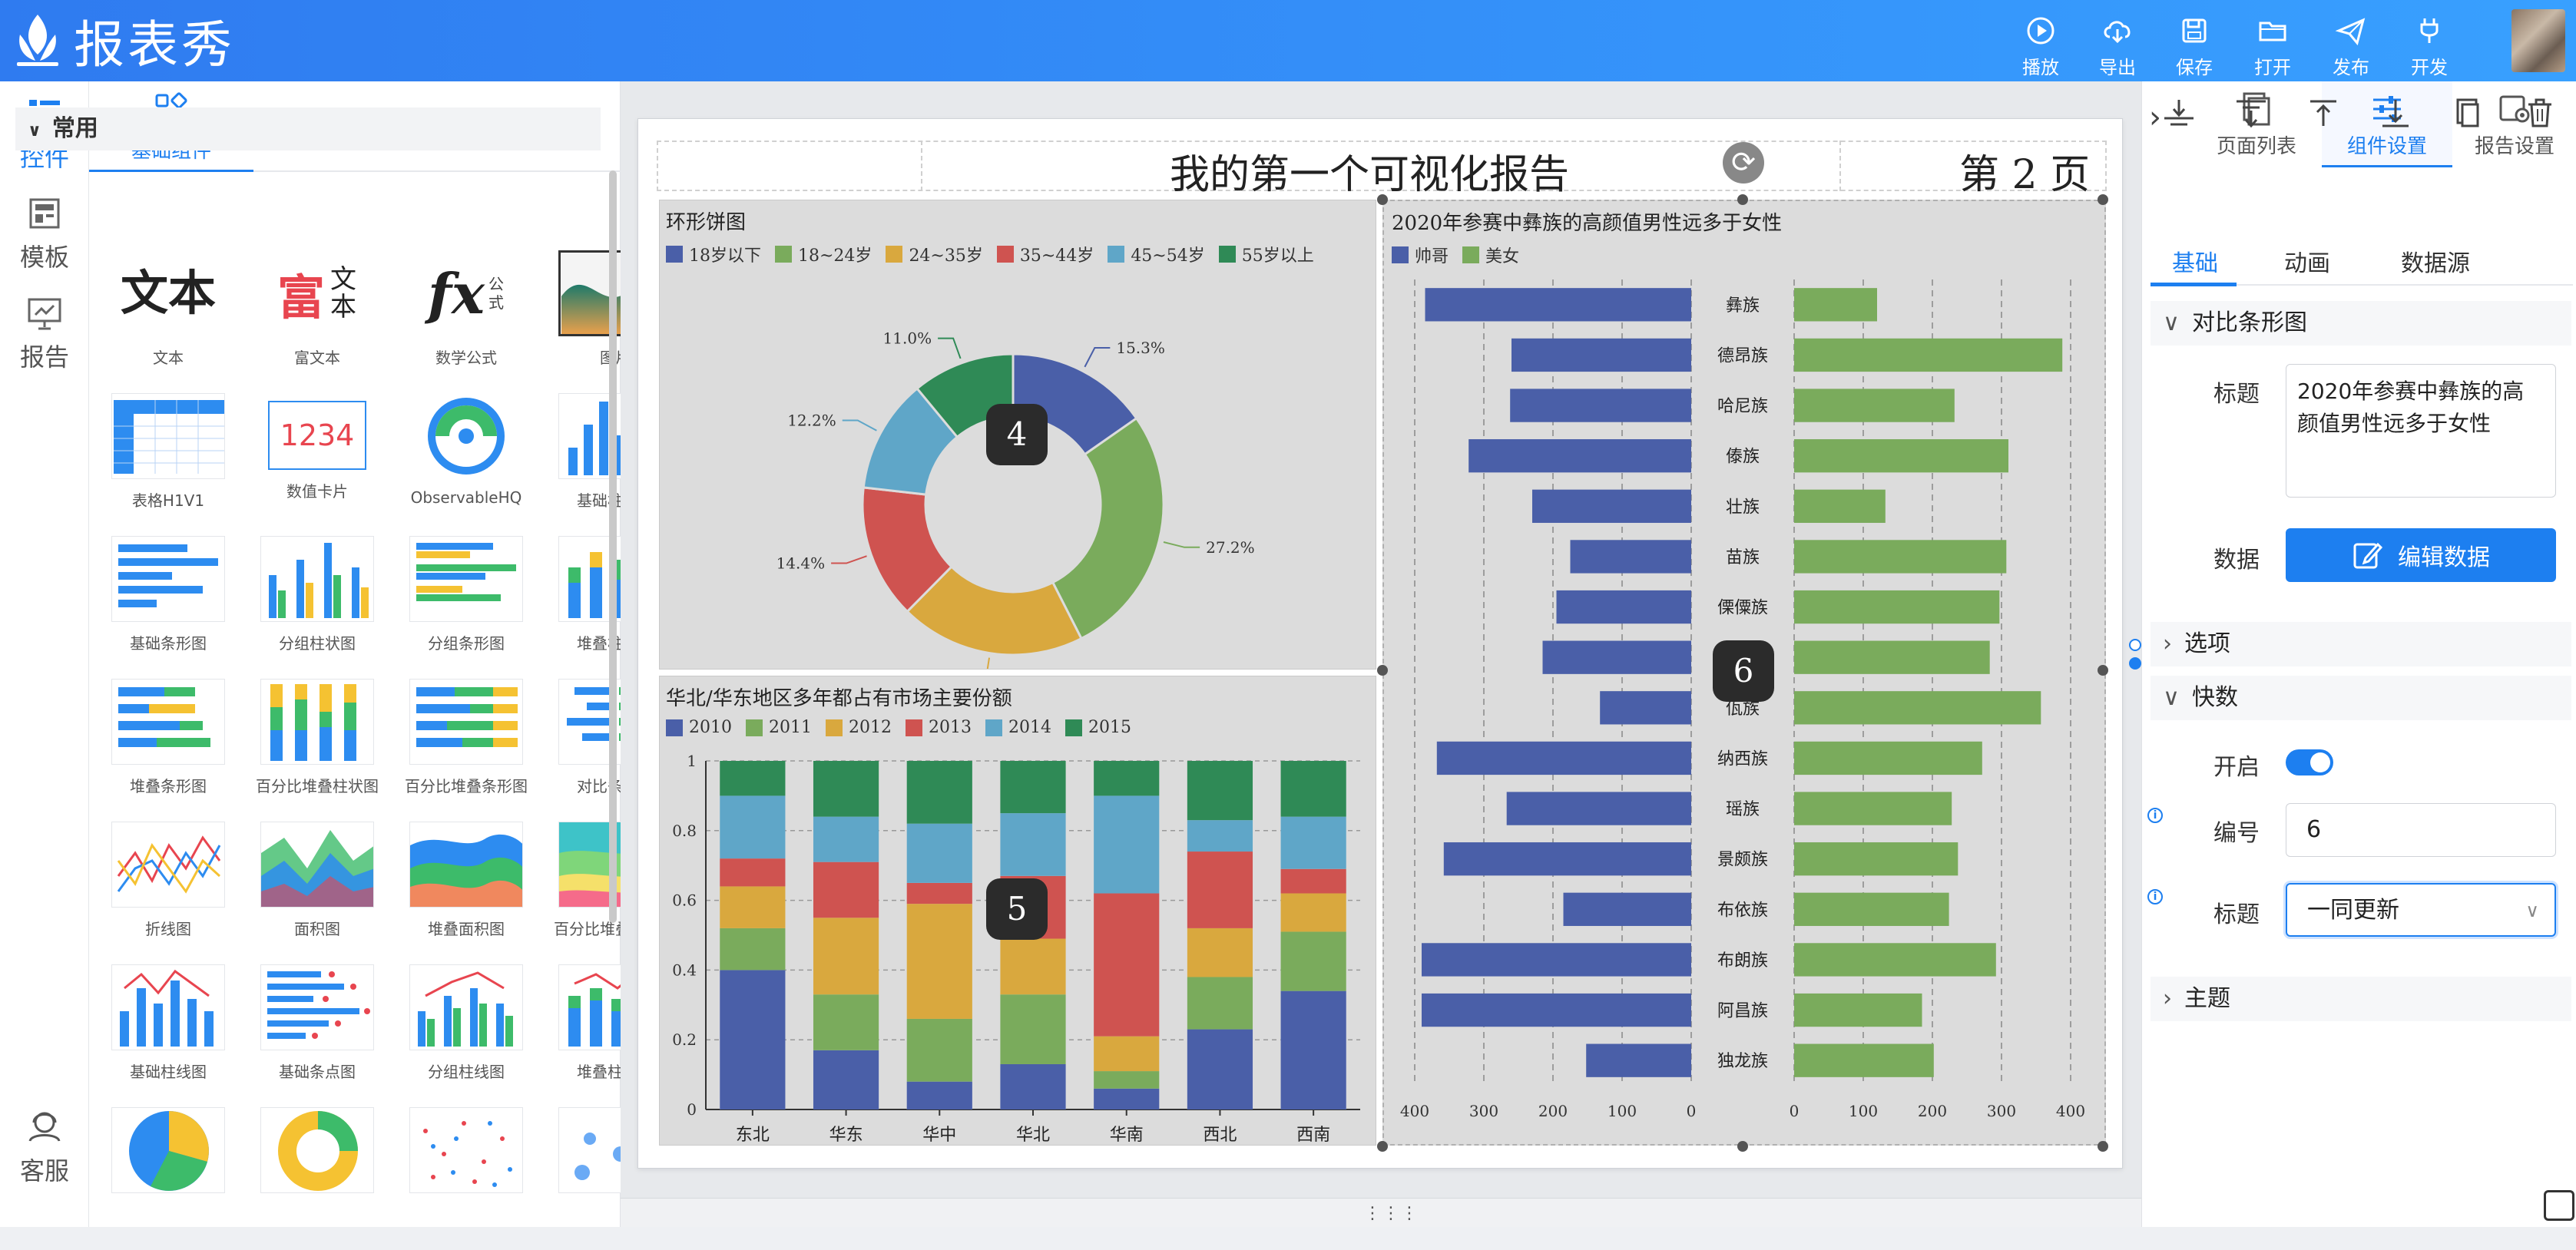 The width and height of the screenshot is (2576, 1250). What do you see at coordinates (1370, 175) in the screenshot?
I see `report-title: 我的第一个可视化报告` at bounding box center [1370, 175].